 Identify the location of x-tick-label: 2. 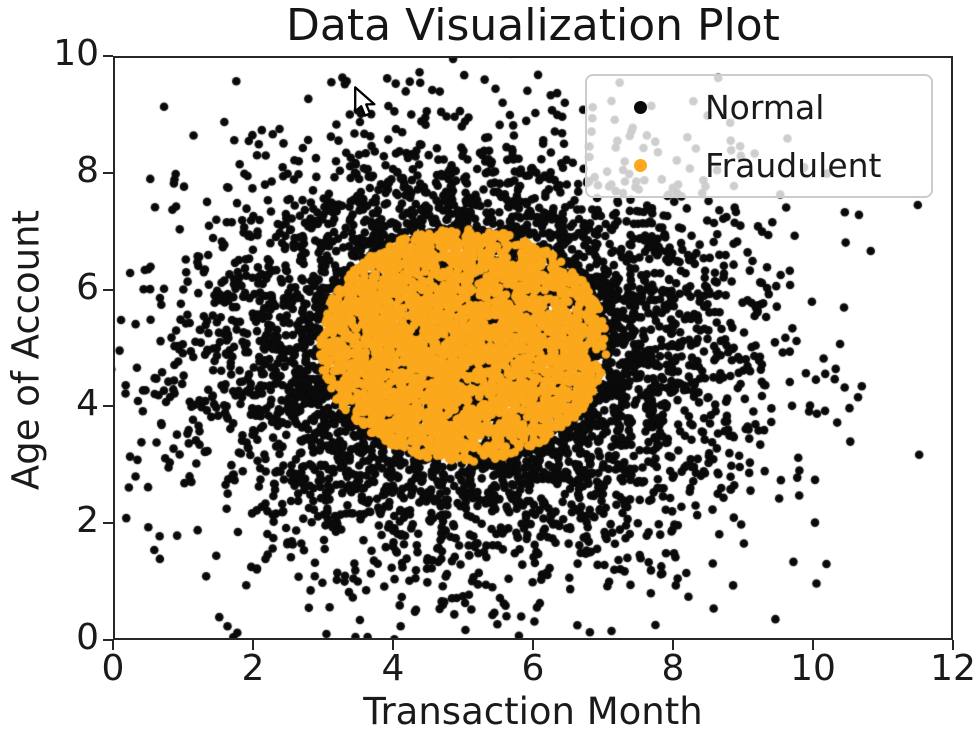
(253, 668).